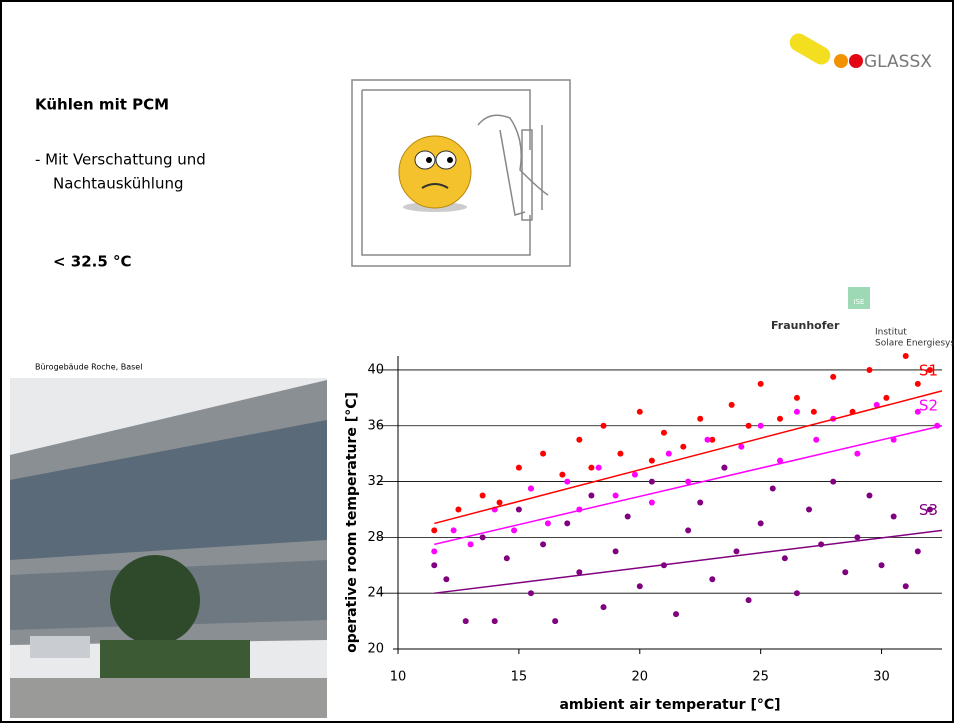 The height and width of the screenshot is (723, 954). What do you see at coordinates (375, 537) in the screenshot?
I see `y-tick-label: 28` at bounding box center [375, 537].